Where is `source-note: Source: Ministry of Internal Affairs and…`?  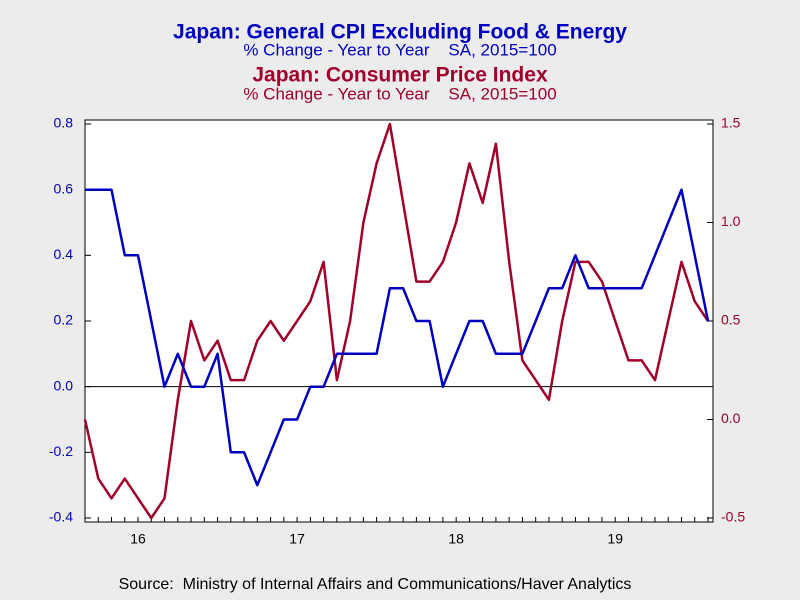 source-note: Source: Ministry of Internal Affairs and… is located at coordinates (375, 584).